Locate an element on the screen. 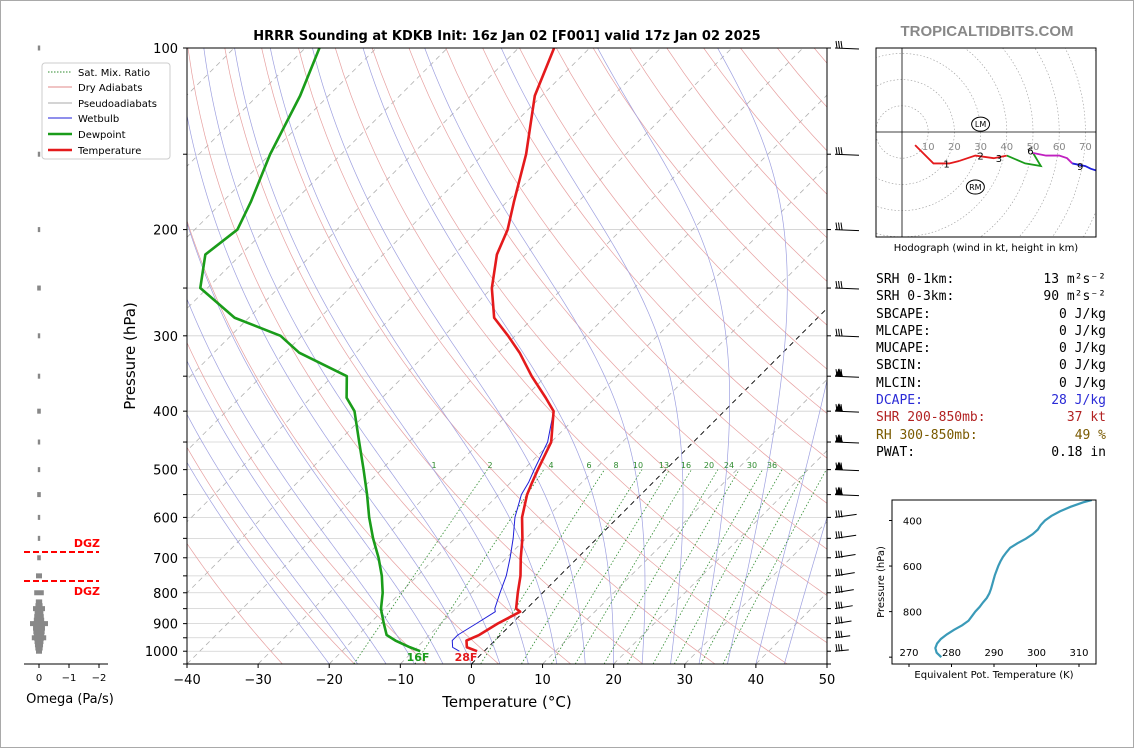 This screenshot has height=748, width=1134. freezing-isotherm is located at coordinates (649, 485).